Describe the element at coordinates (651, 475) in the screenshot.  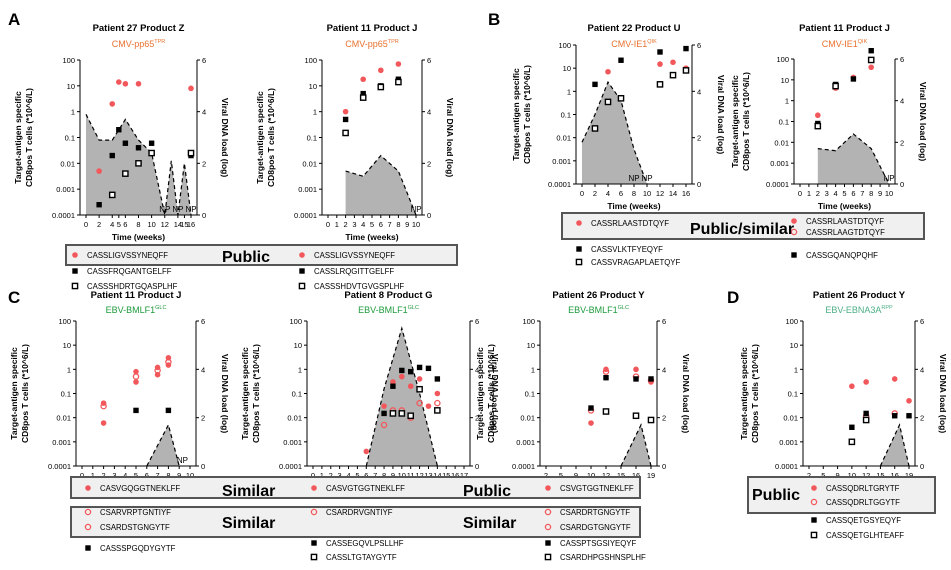
I see `x-tick-label: 19` at that location.